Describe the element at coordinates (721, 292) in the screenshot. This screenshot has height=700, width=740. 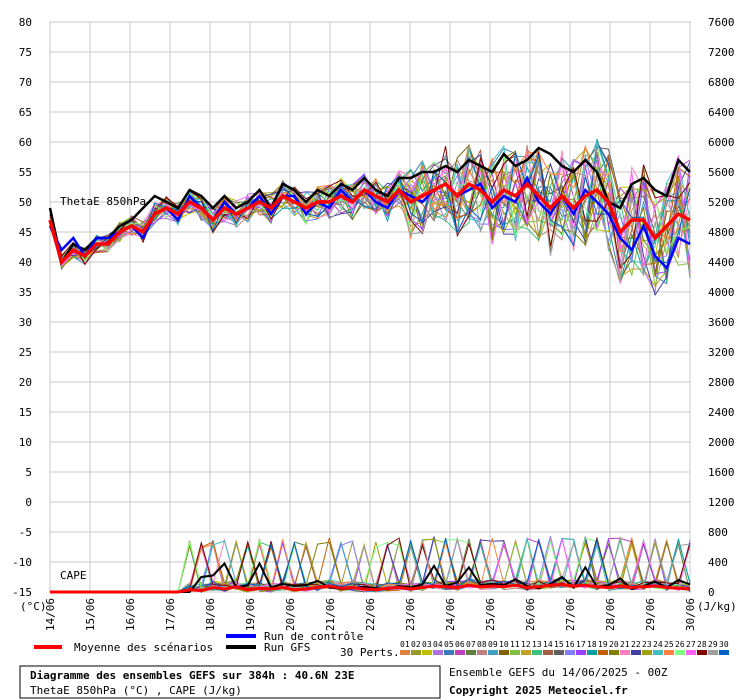
I see `right-tick-label: 4000` at that location.